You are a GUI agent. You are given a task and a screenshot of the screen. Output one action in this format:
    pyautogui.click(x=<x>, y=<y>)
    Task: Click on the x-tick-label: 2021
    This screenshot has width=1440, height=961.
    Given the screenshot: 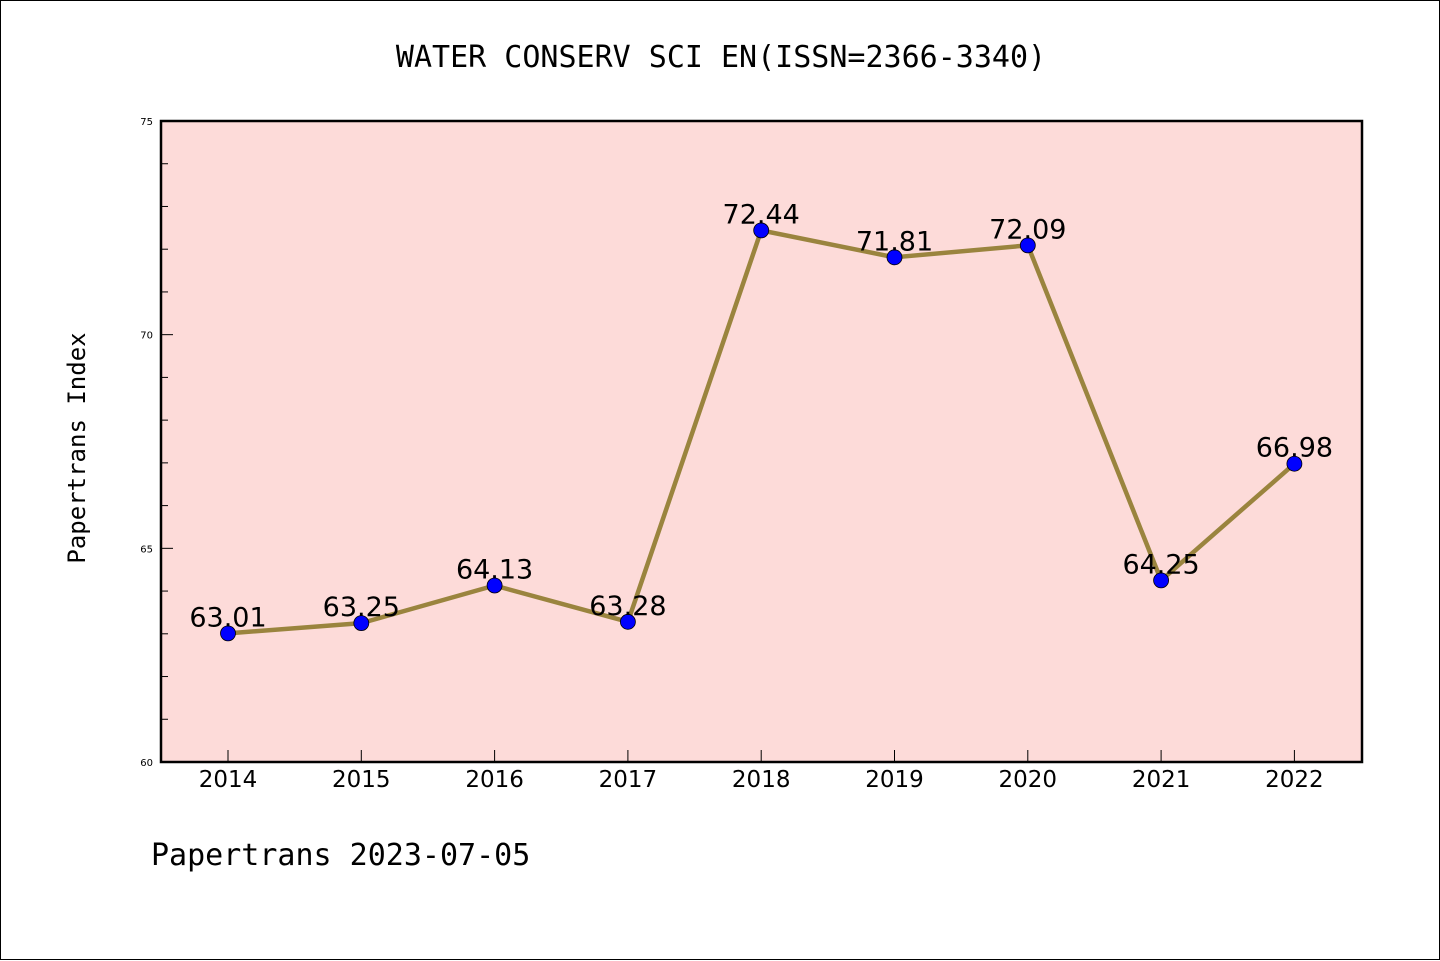 What is the action you would take?
    pyautogui.click(x=1161, y=780)
    